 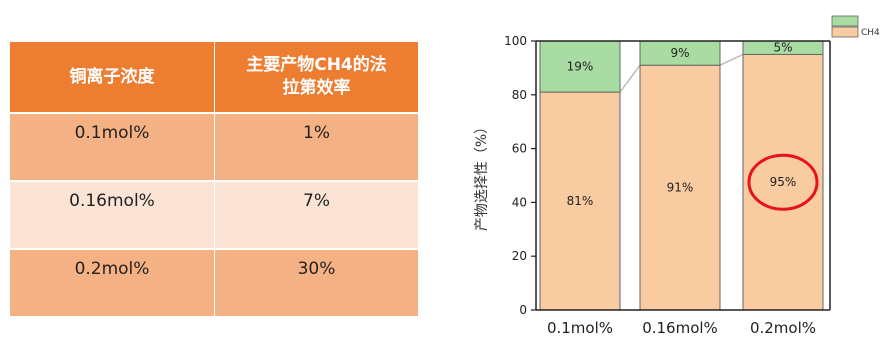 I want to click on x-tick-label: 0.16mol%, so click(x=680, y=328).